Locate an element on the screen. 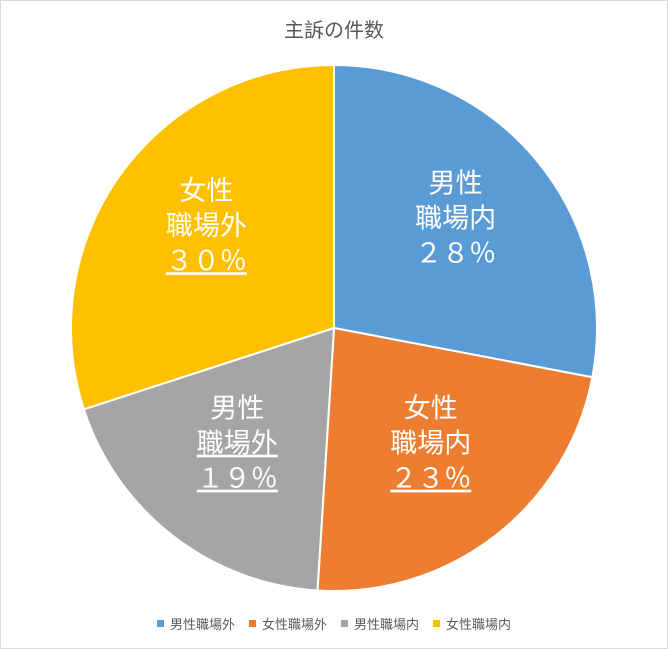  legend-label: 男性職場内 is located at coordinates (387, 625).